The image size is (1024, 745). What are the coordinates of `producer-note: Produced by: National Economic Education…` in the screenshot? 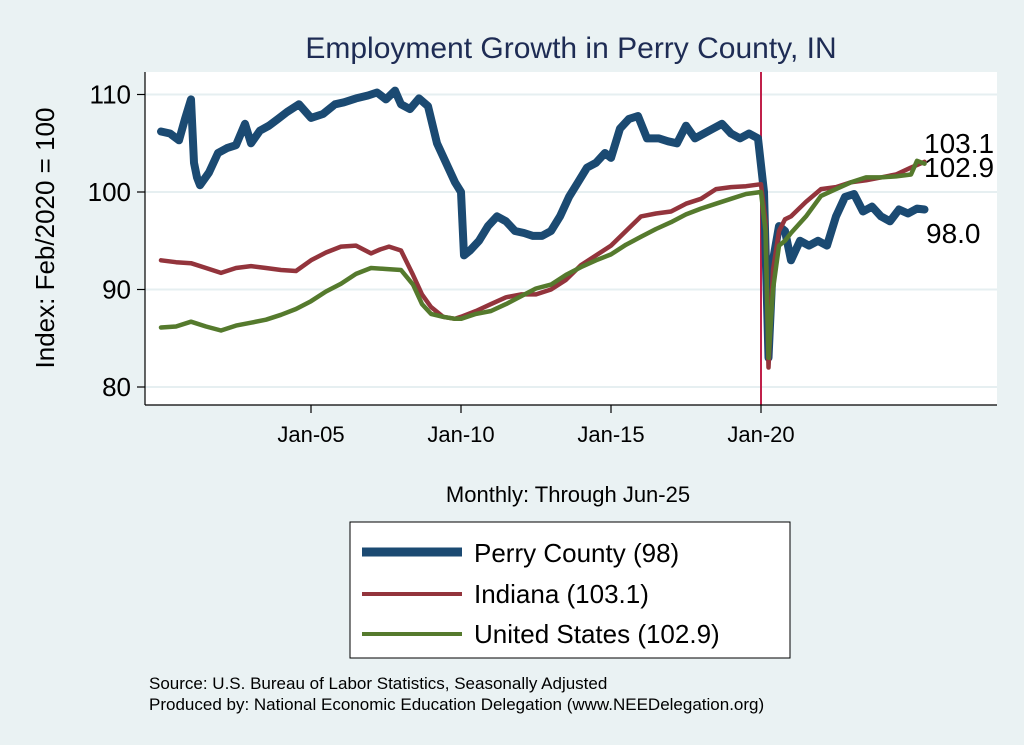 It's located at (456, 704).